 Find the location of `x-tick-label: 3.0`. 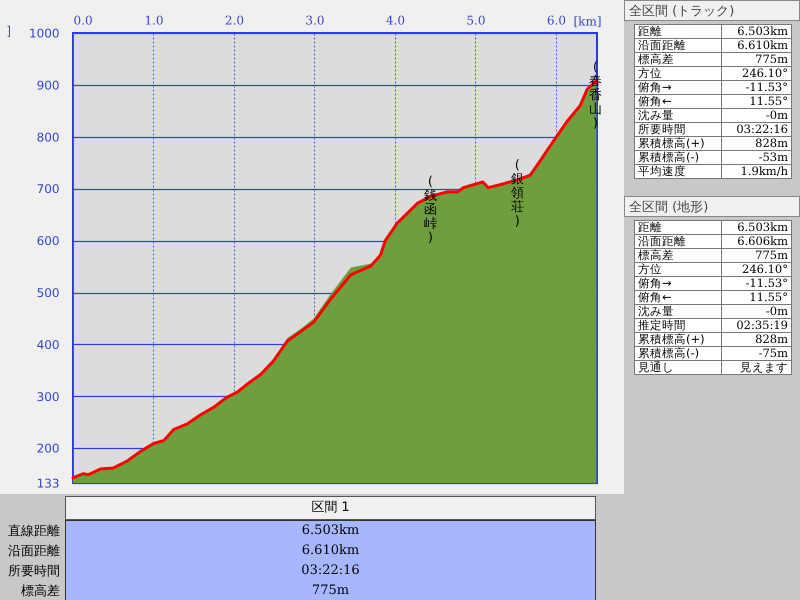

x-tick-label: 3.0 is located at coordinates (315, 21).